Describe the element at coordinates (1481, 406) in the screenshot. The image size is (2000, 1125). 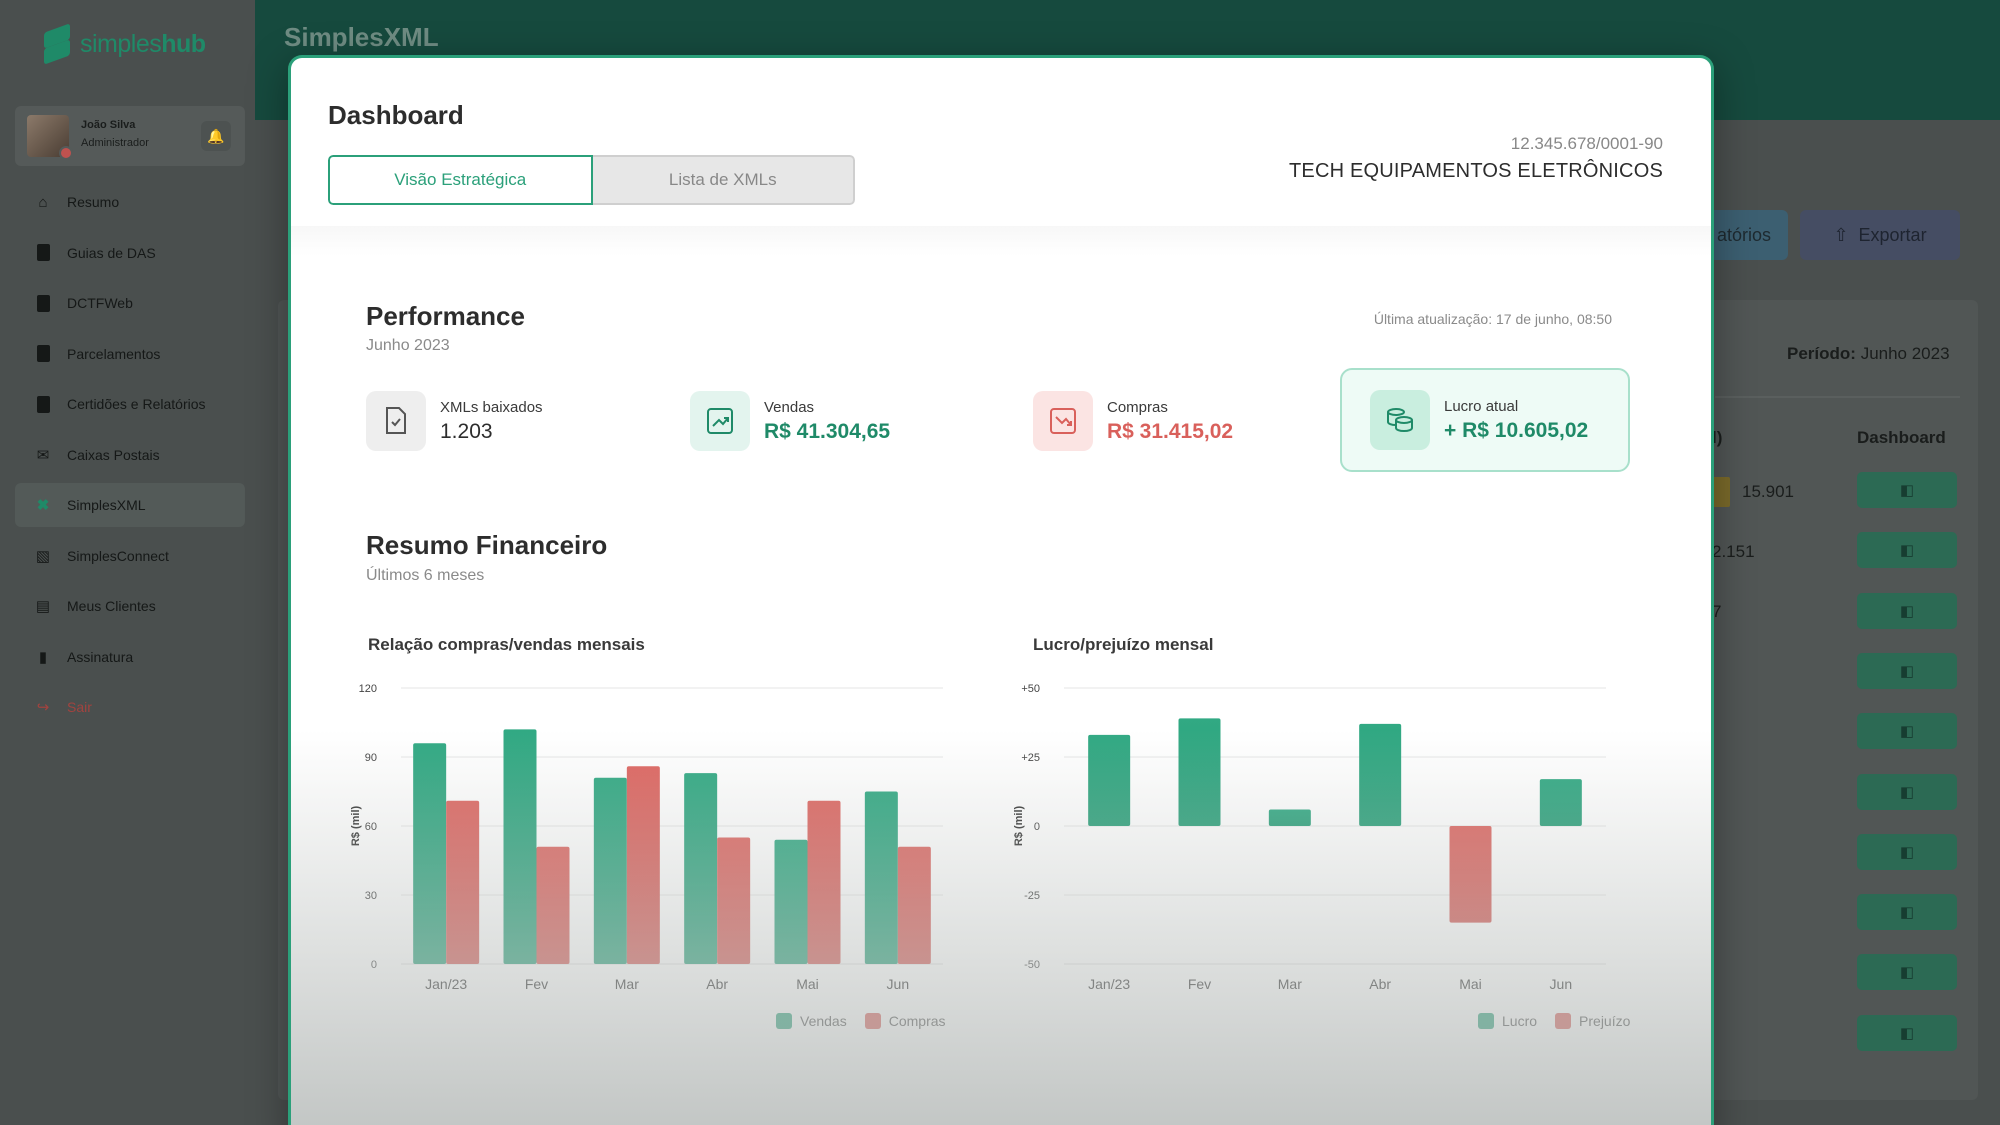
I see `kpi-label: Lucro atual` at that location.